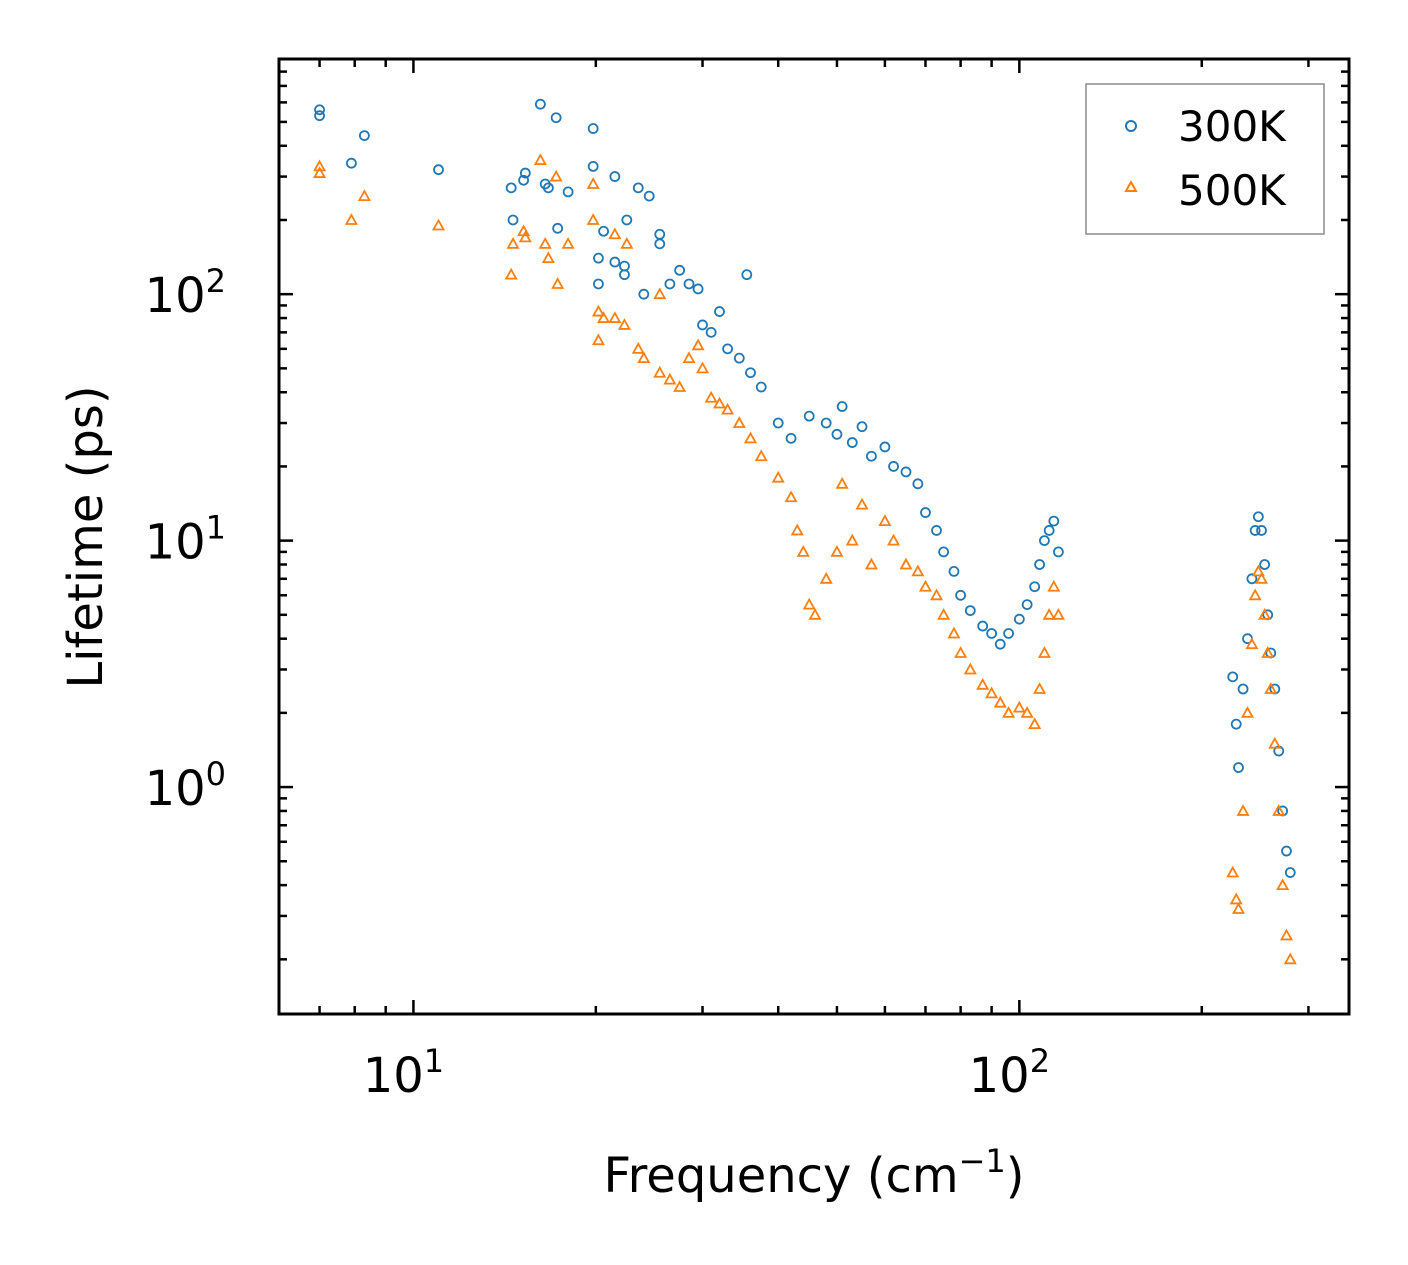 This screenshot has width=1408, height=1265. What do you see at coordinates (1232, 126) in the screenshot?
I see `legend-label-300k: 300K` at bounding box center [1232, 126].